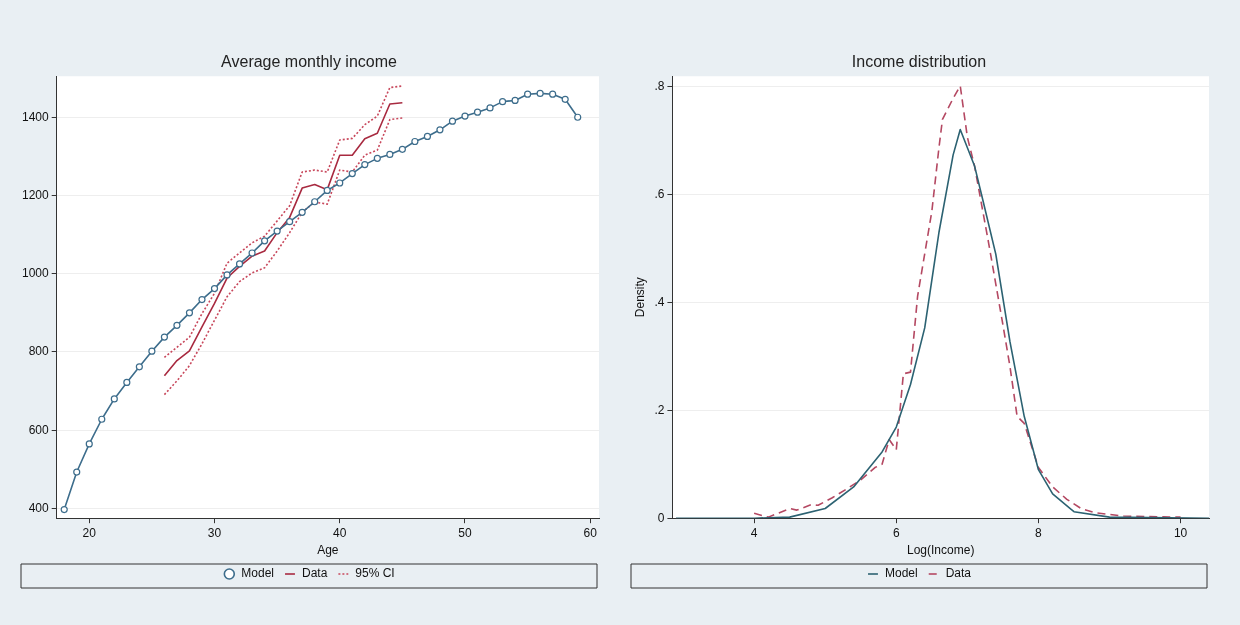 Image resolution: width=1240 pixels, height=625 pixels. I want to click on x-tick-label: 60, so click(590, 532).